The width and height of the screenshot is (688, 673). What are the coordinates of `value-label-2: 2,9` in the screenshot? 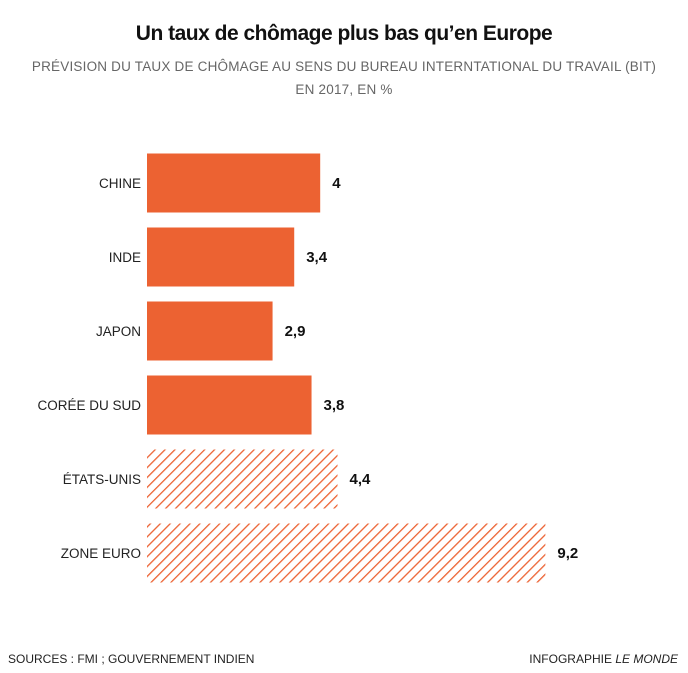 It's located at (295, 331).